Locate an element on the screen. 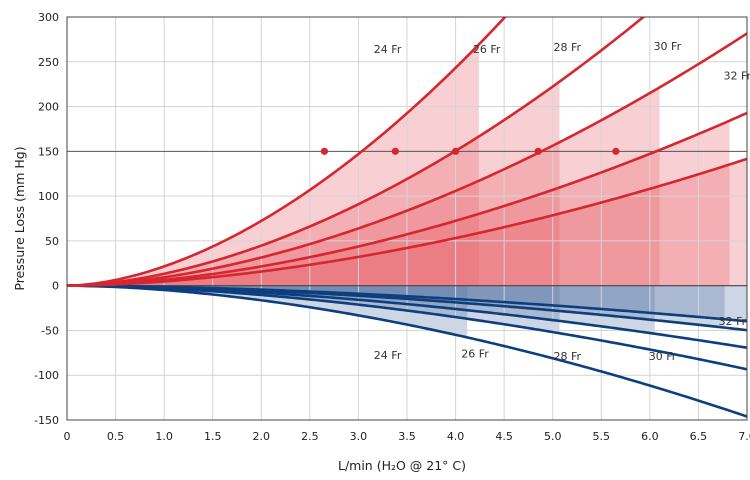  x-axis-title: L/min (H₂O @ 21° C) is located at coordinates (402, 465).